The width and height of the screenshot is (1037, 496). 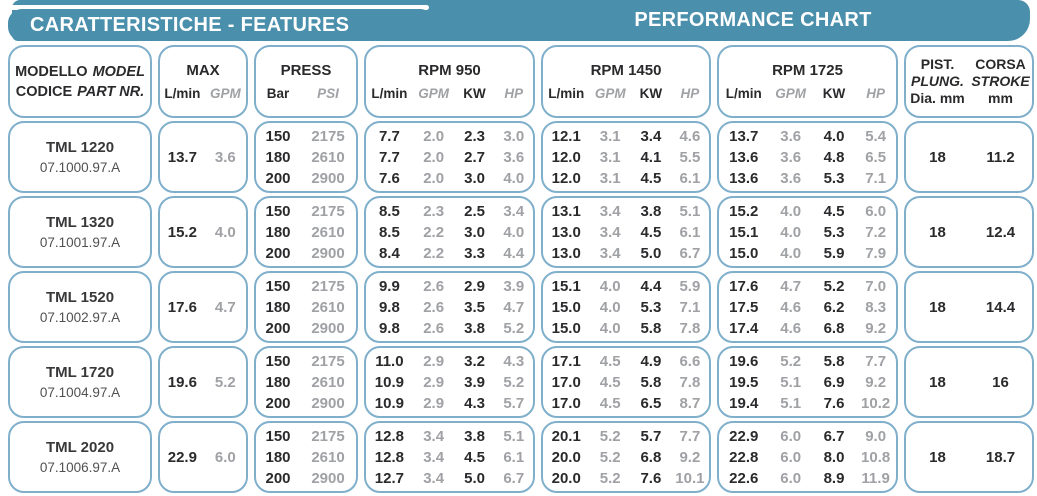 I want to click on gpm-value: 2.6, so click(x=434, y=286).